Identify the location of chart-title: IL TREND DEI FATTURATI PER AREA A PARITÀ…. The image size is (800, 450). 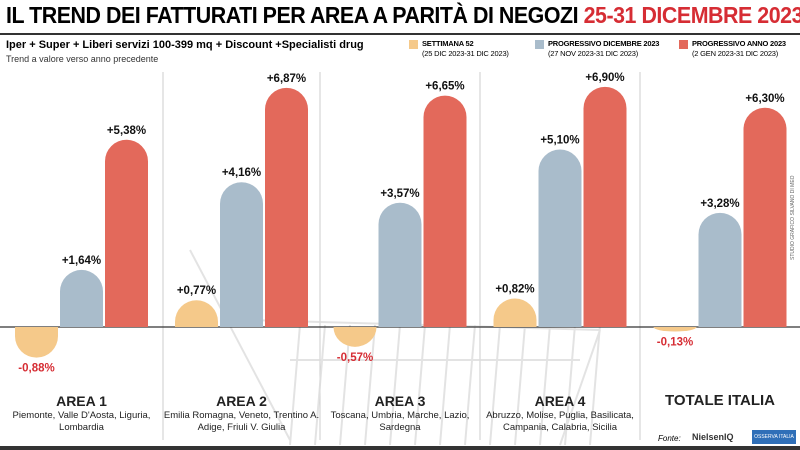
(403, 15).